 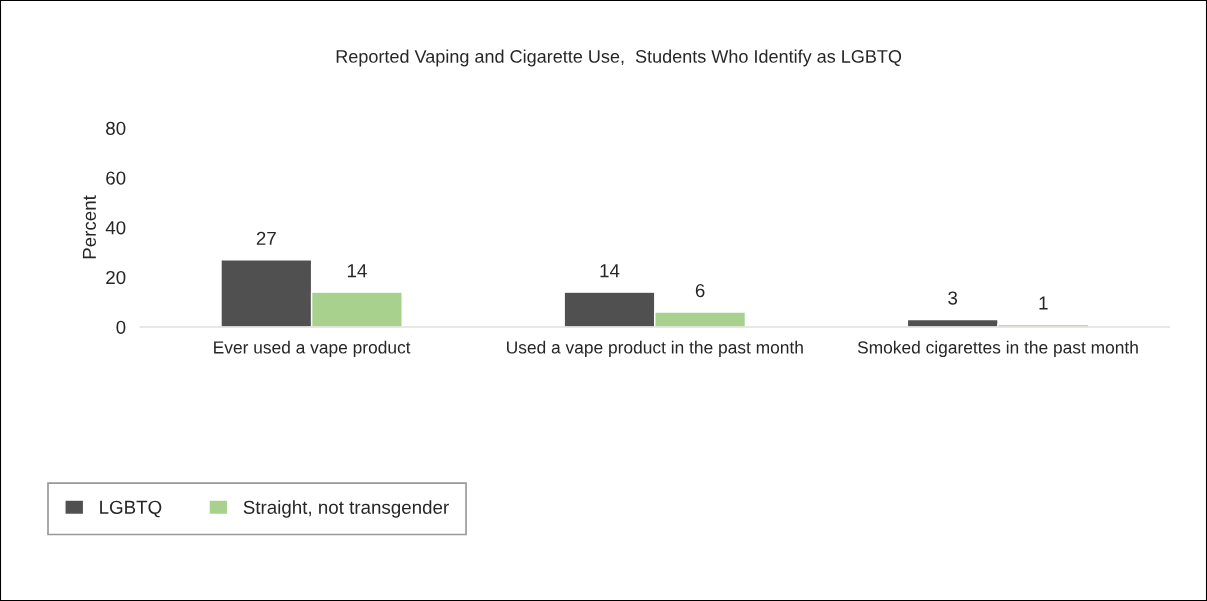 I want to click on x-tick-label: Ever used a vape product, so click(x=312, y=349).